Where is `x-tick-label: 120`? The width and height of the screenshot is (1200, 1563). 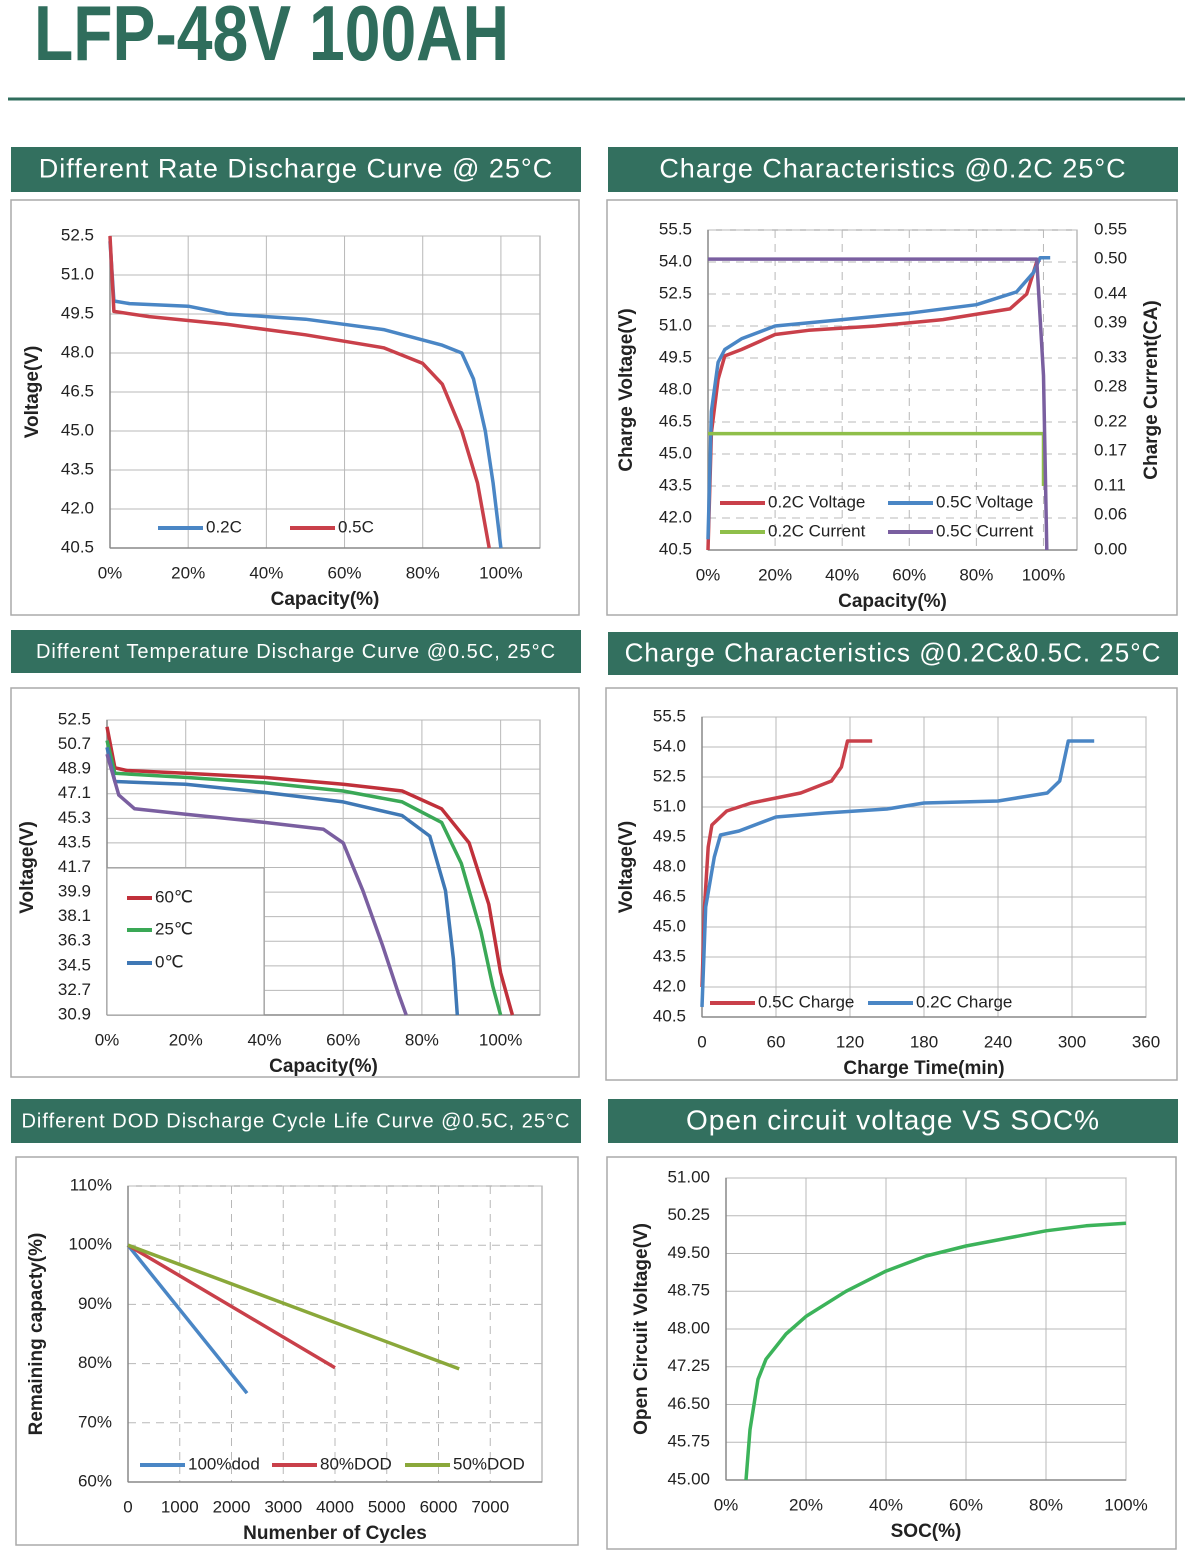
x-tick-label: 120 is located at coordinates (850, 1041).